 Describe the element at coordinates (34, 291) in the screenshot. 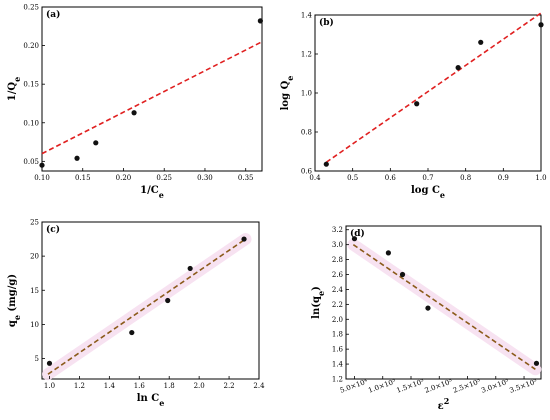

I see `y-tick-label: 15` at that location.